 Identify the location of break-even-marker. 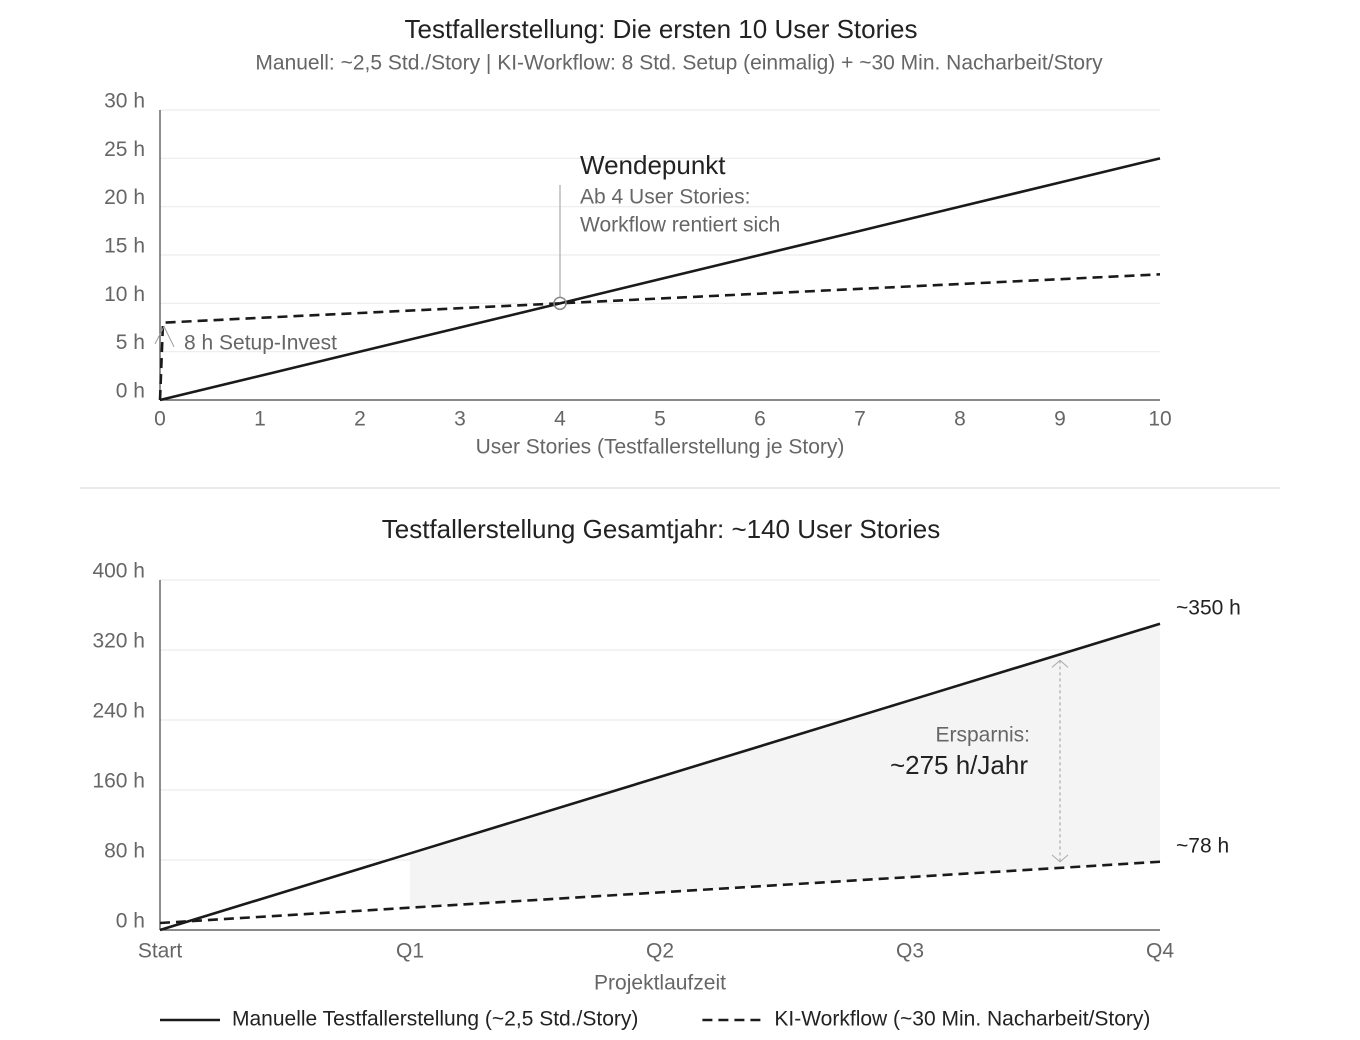
(560, 303).